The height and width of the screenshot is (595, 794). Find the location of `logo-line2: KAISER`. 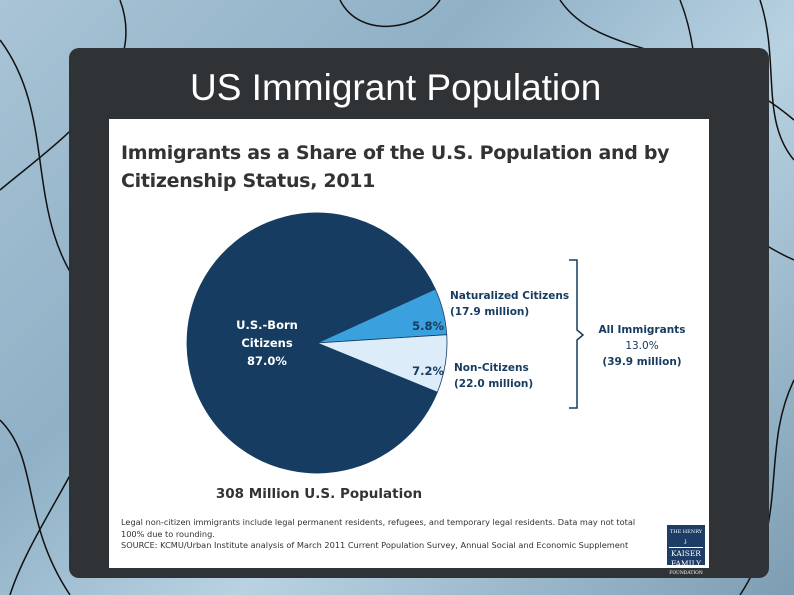

logo-line2: KAISER is located at coordinates (686, 553).